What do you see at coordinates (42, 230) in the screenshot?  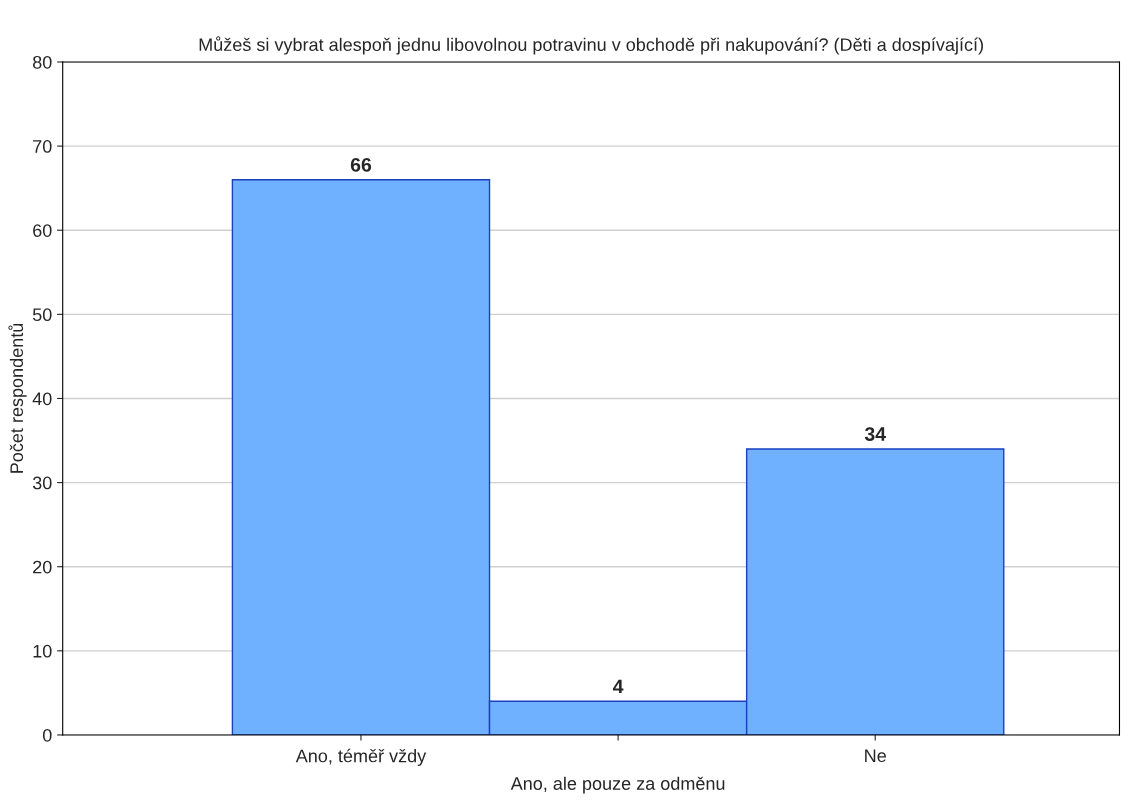 I see `y-tick-label: 60` at bounding box center [42, 230].